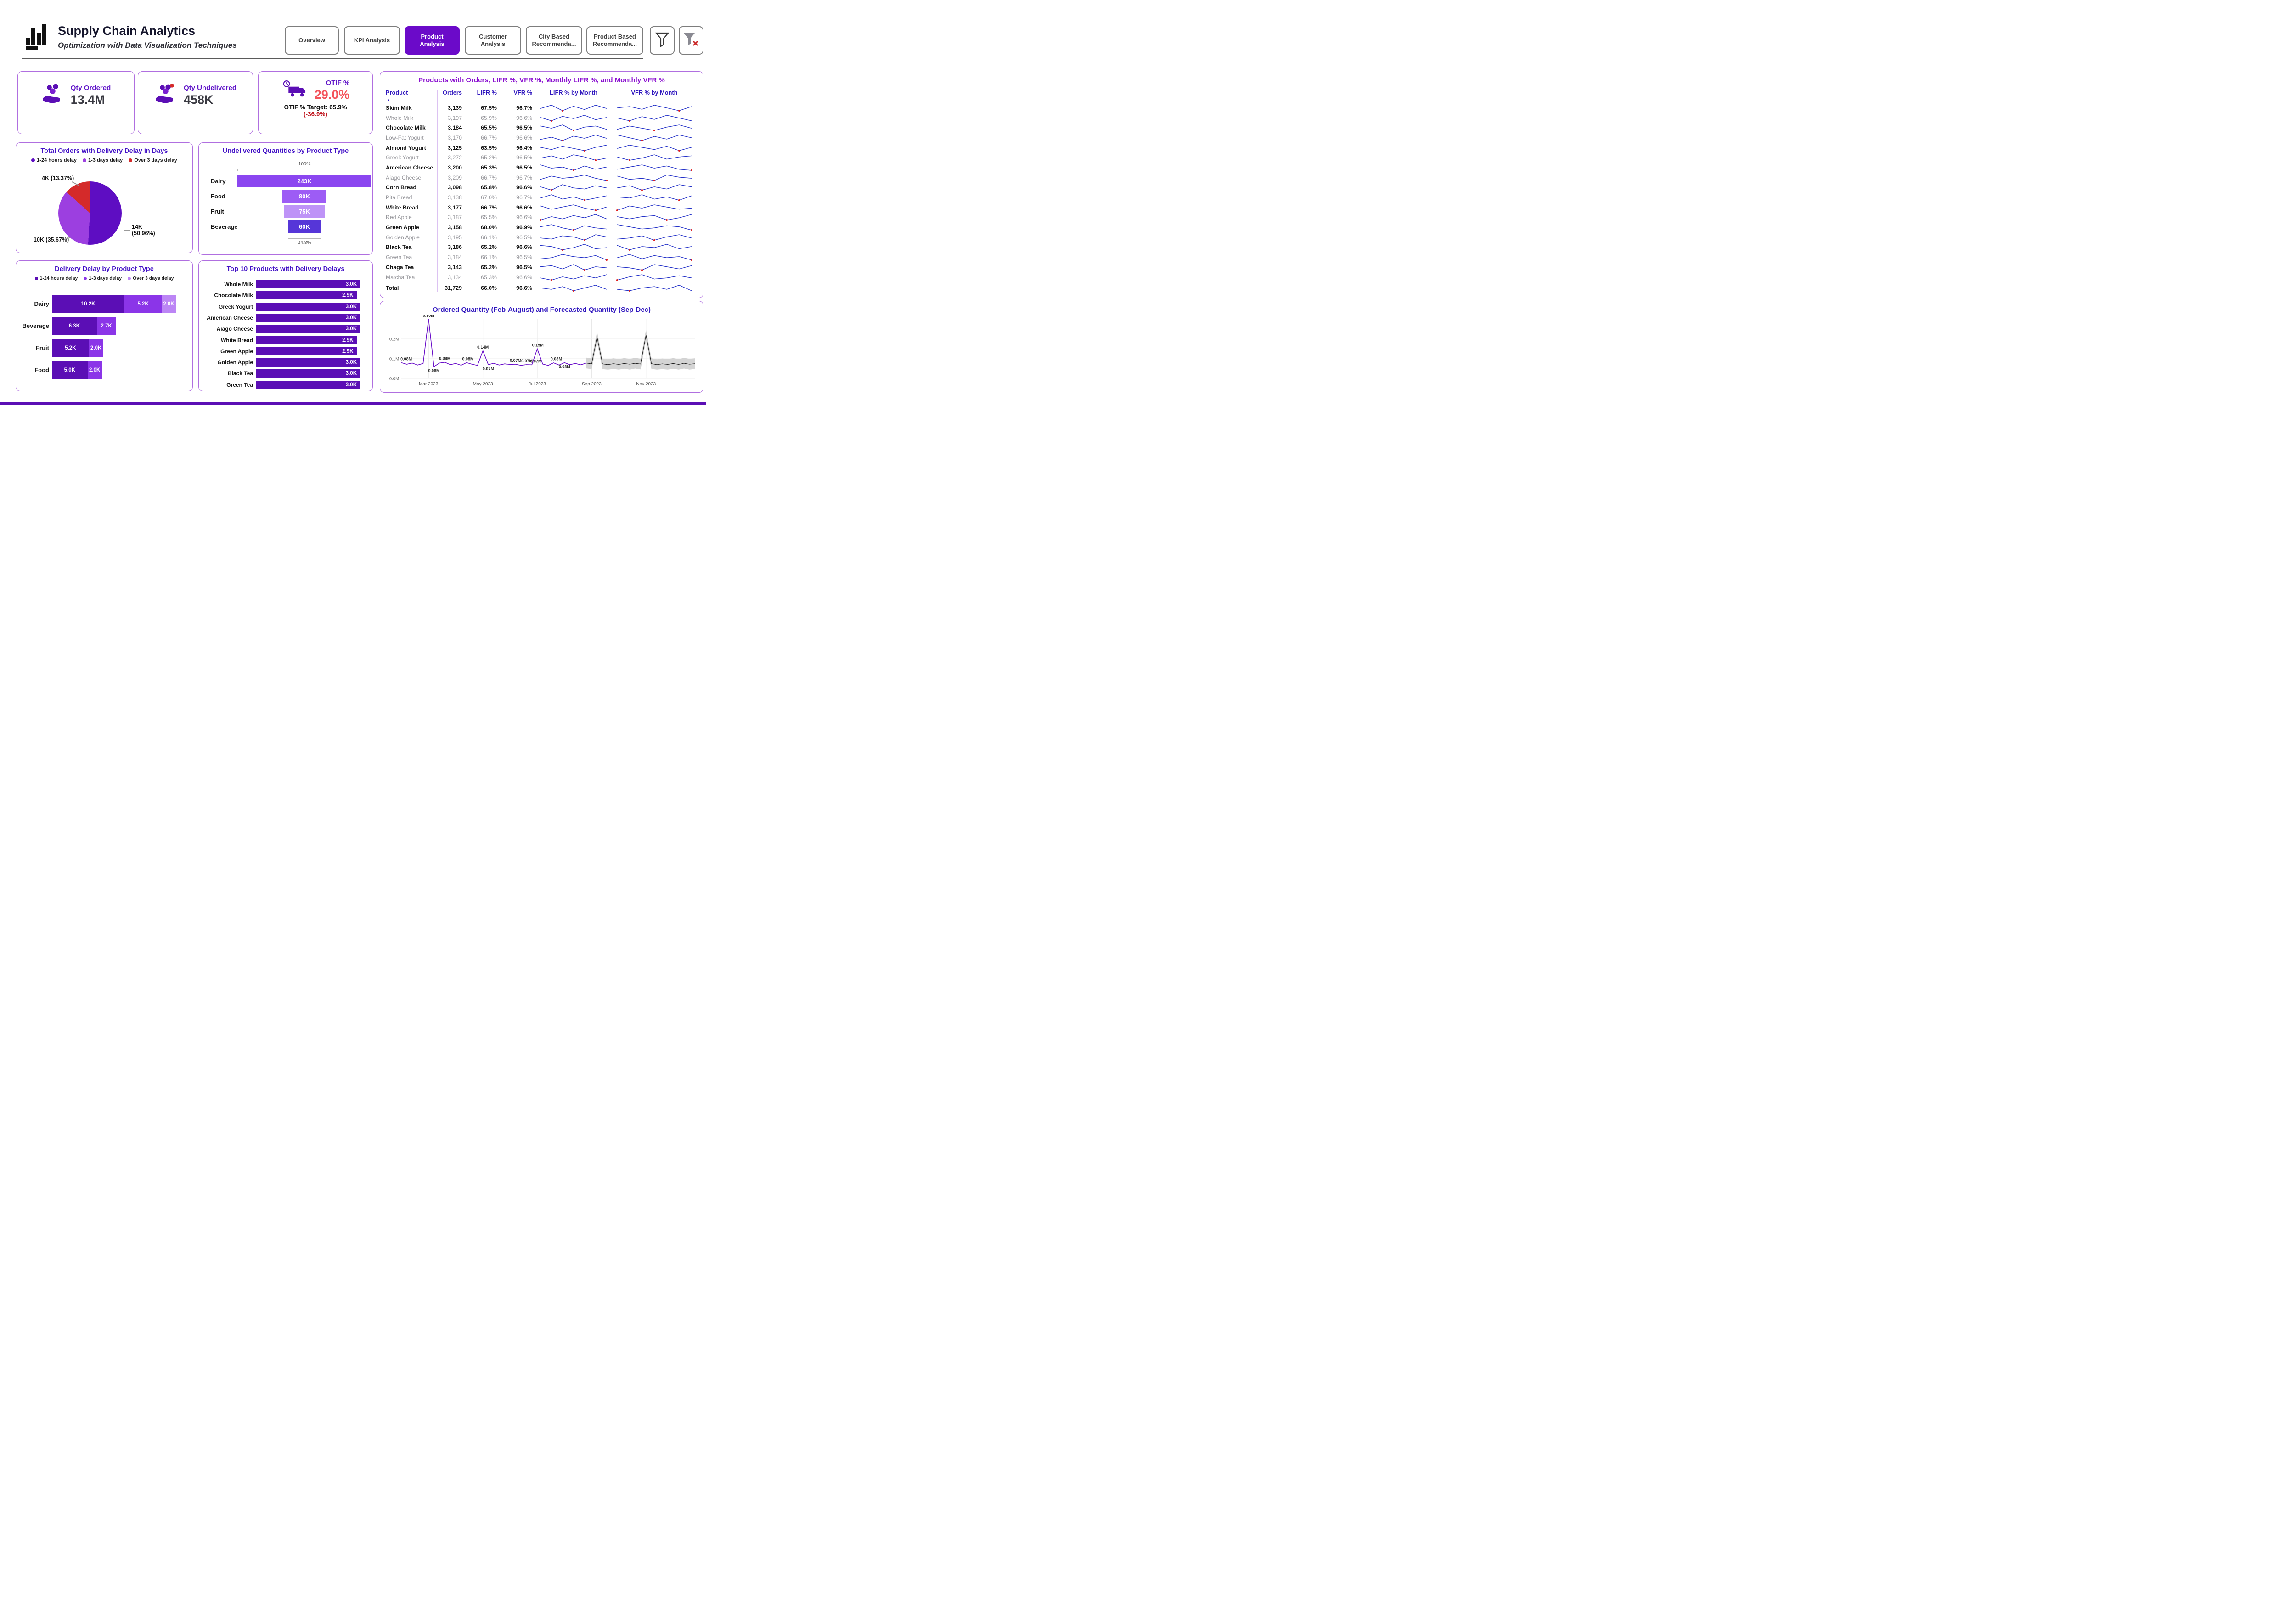 This screenshot has width=2296, height=1619. What do you see at coordinates (312, 41) in the screenshot?
I see `tab-overview: Overview` at bounding box center [312, 41].